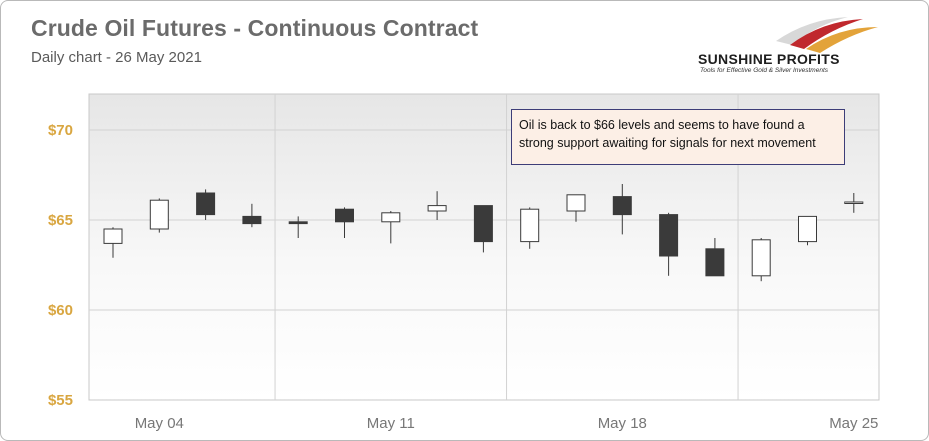 The image size is (929, 441). What do you see at coordinates (116, 57) in the screenshot?
I see `chart-subtitle: Daily chart - 26 May 2021` at bounding box center [116, 57].